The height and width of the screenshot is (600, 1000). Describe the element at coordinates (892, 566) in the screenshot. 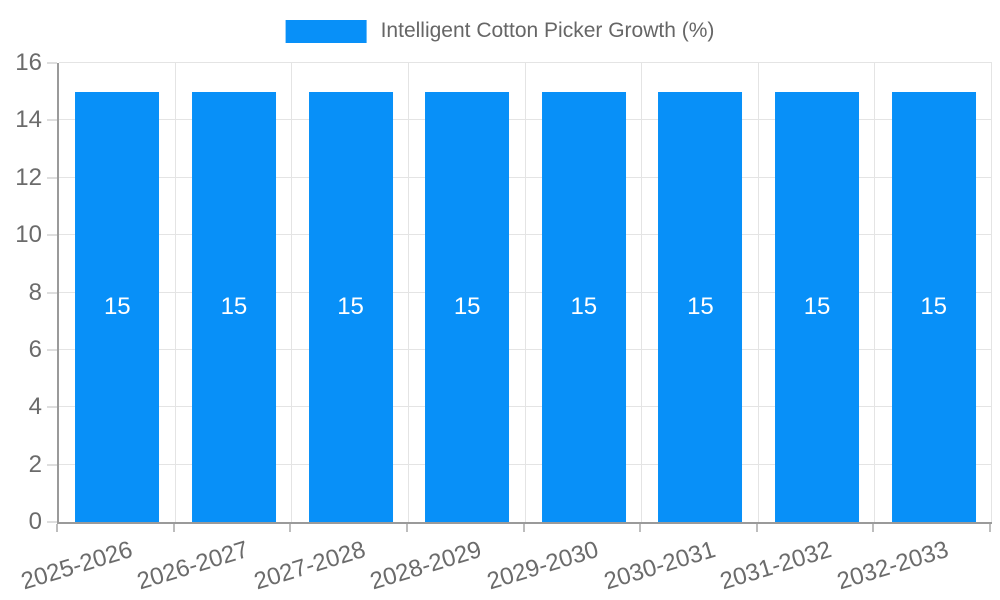

I see `x-axis-label-text: 2032-2033` at that location.